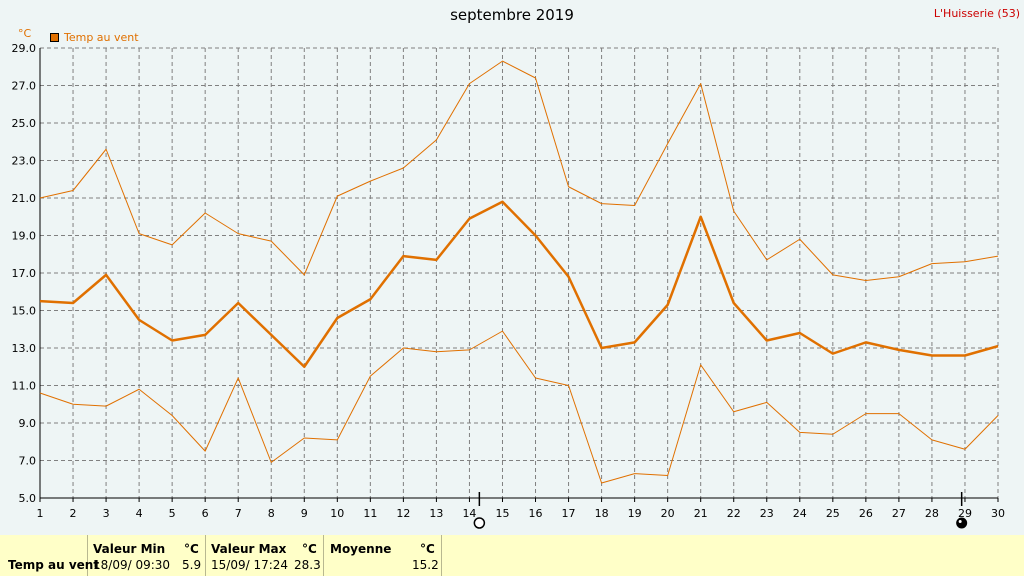  I want to click on min-stat-cell: Valeur Min °C 18/09/ 09:30 5.9, so click(147, 555).